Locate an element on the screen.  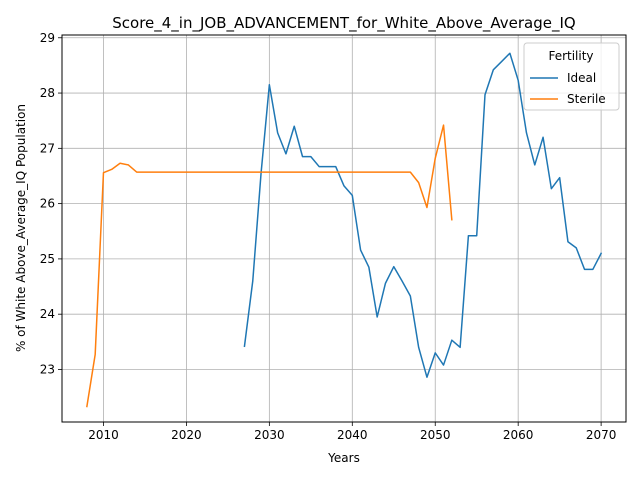
legend: Fertility Ideal Sterile is located at coordinates (571, 76).